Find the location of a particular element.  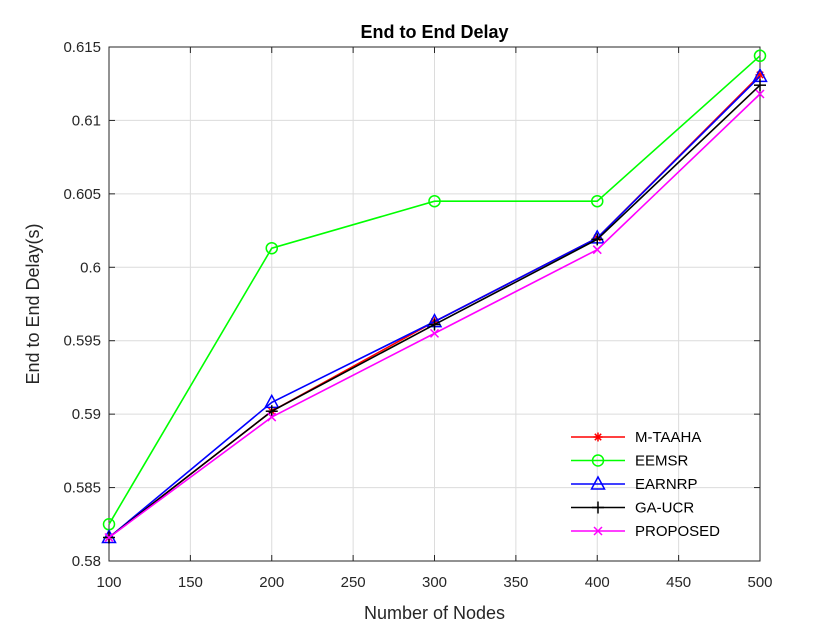

legend-label-proposed: PROPOSED is located at coordinates (677, 531).